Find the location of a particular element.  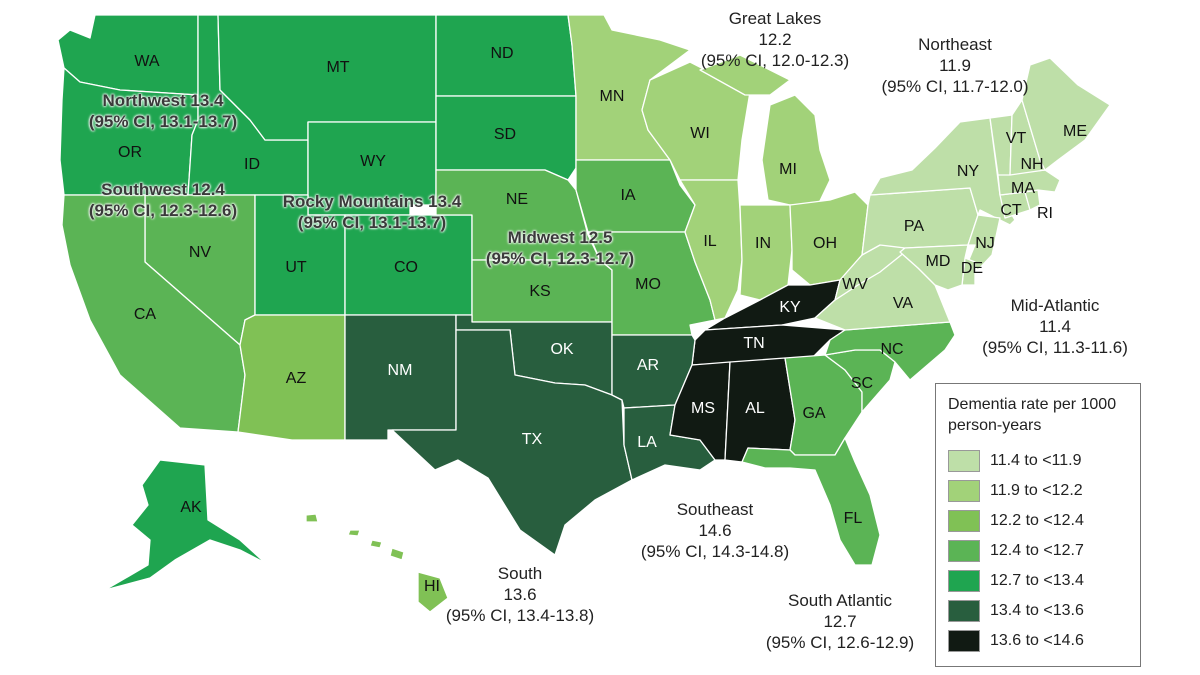

state-label-tx: TX is located at coordinates (532, 439).